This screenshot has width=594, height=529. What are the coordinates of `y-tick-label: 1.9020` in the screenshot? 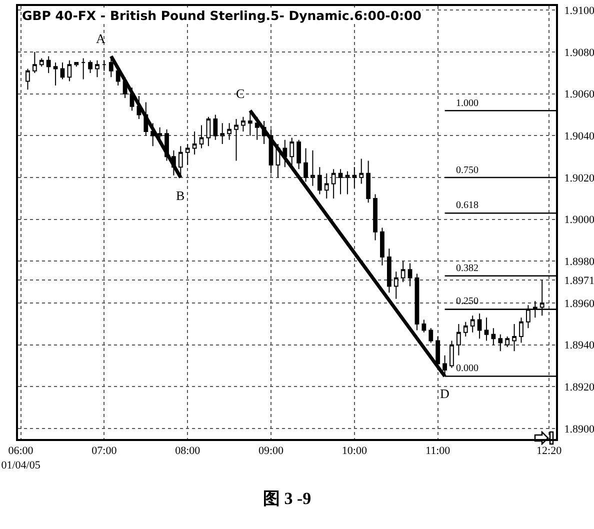 It's located at (579, 178).